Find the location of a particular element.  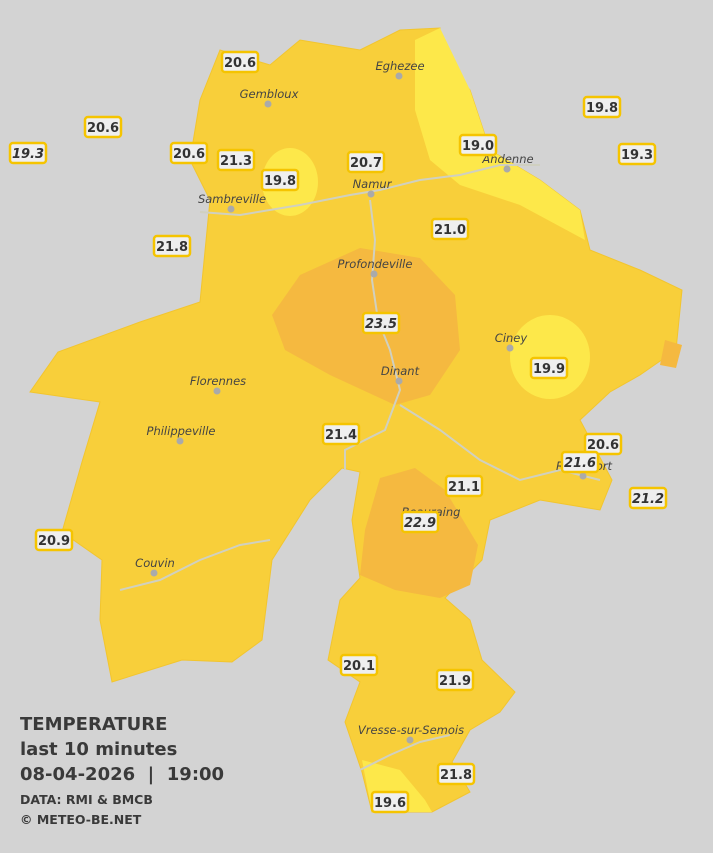

temperature-station: 19.6 is located at coordinates (390, 802).